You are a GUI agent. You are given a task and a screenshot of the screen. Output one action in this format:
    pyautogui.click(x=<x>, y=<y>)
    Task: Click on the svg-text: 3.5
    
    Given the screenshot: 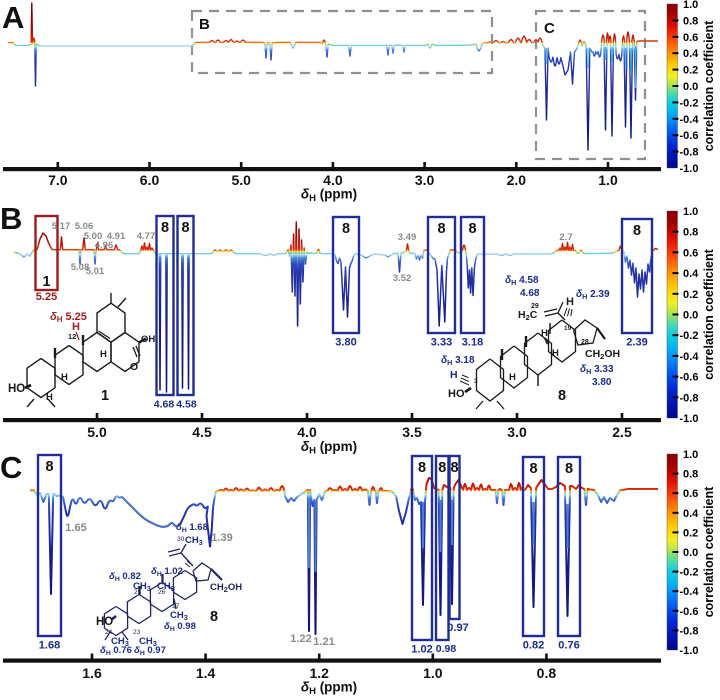 What is the action you would take?
    pyautogui.click(x=412, y=432)
    